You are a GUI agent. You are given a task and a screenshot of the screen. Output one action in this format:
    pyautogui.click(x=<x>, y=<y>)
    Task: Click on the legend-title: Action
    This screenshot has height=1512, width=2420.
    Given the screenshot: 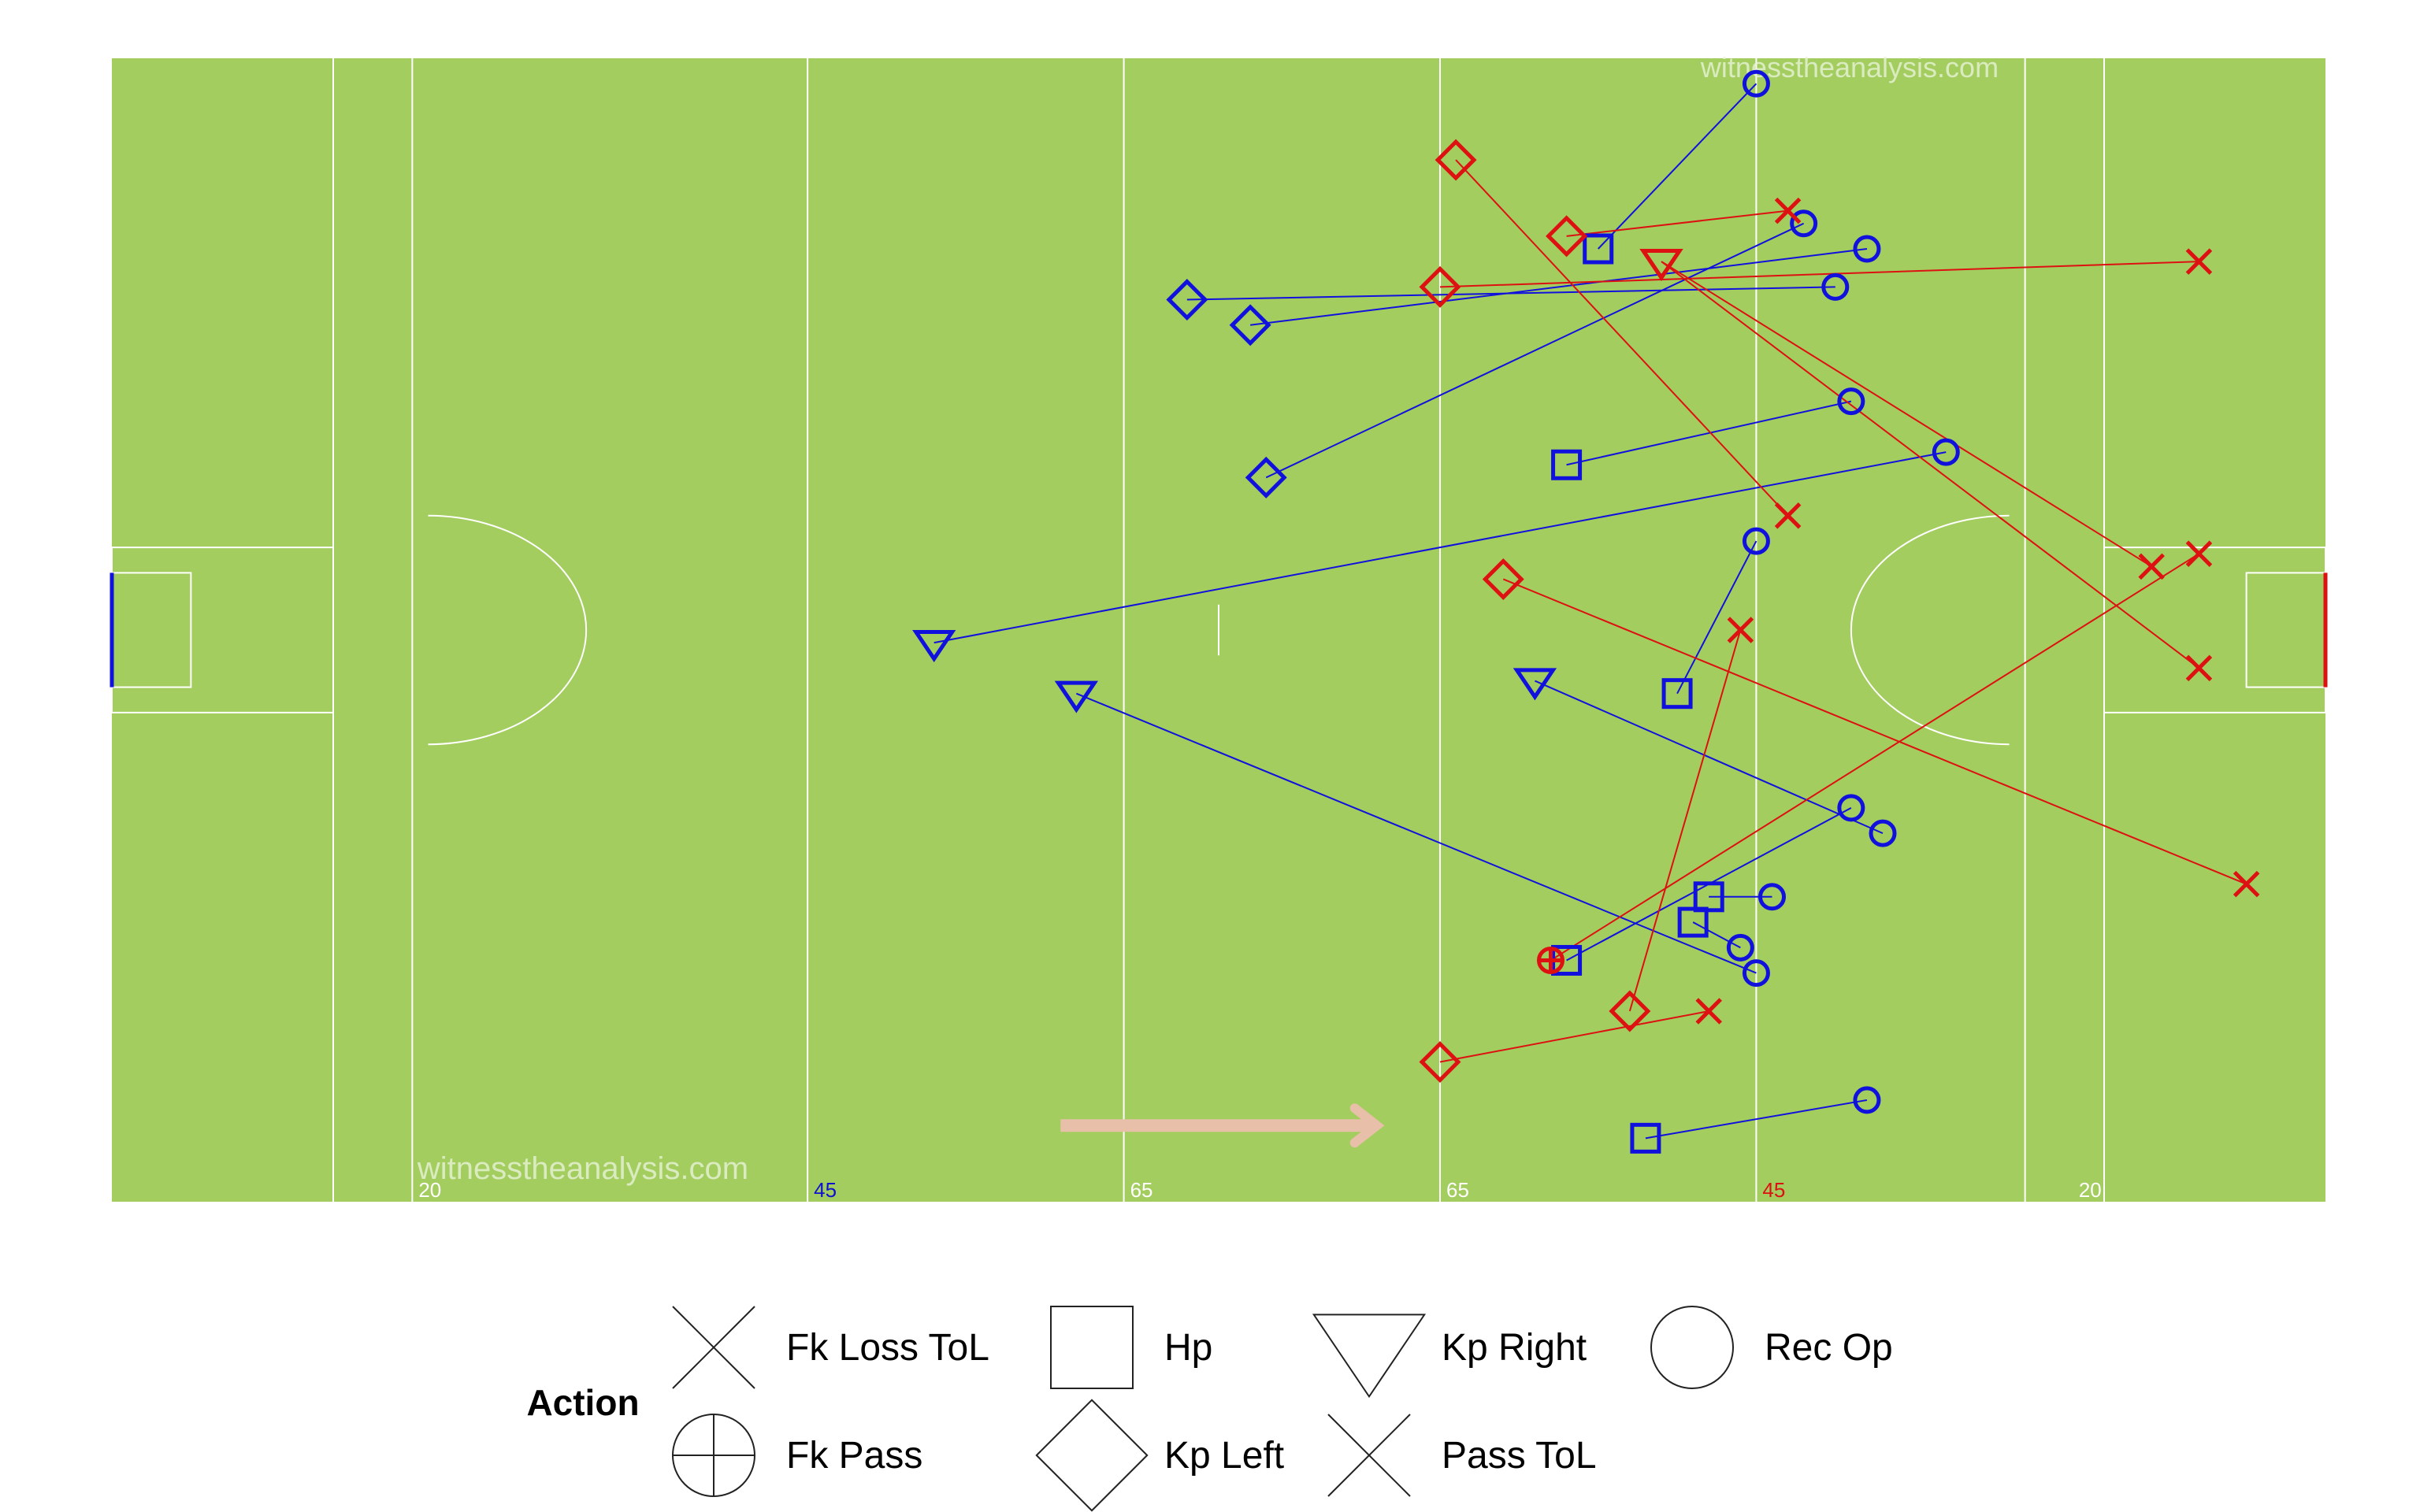 What is the action you would take?
    pyautogui.click(x=582, y=1402)
    